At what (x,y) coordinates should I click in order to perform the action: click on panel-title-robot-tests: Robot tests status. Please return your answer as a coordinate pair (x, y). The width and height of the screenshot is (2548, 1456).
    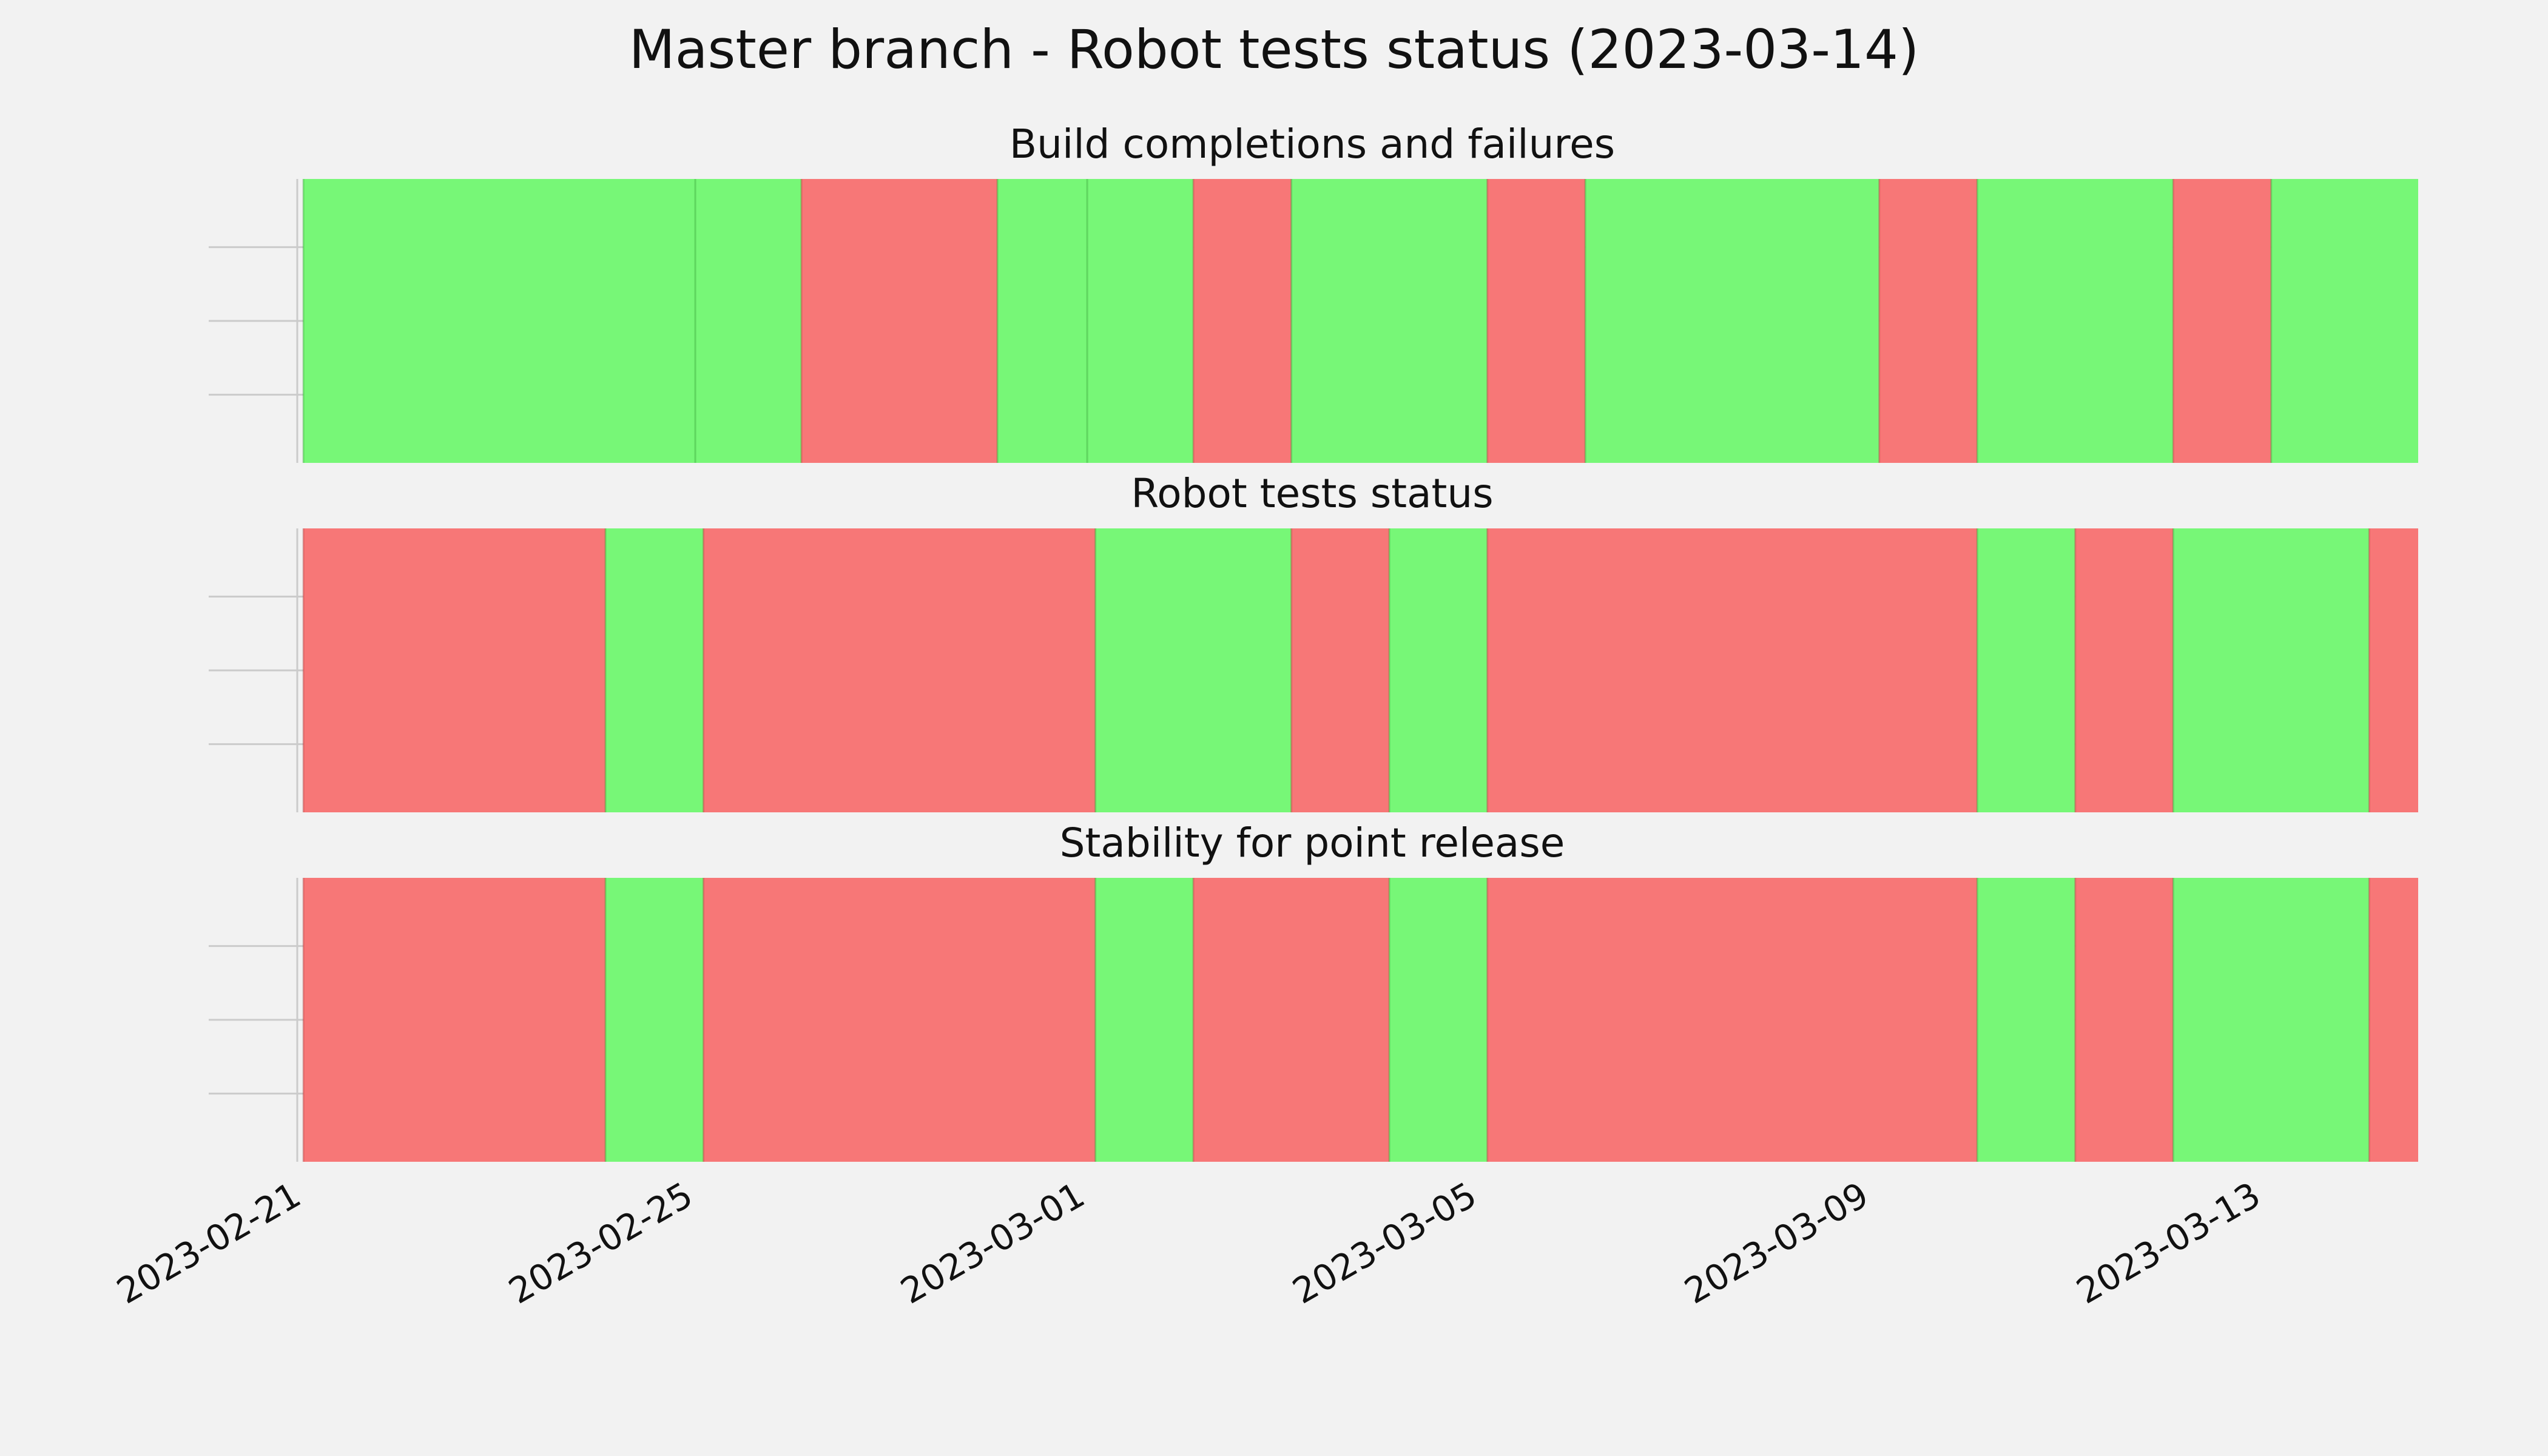
    Looking at the image, I should click on (1312, 493).